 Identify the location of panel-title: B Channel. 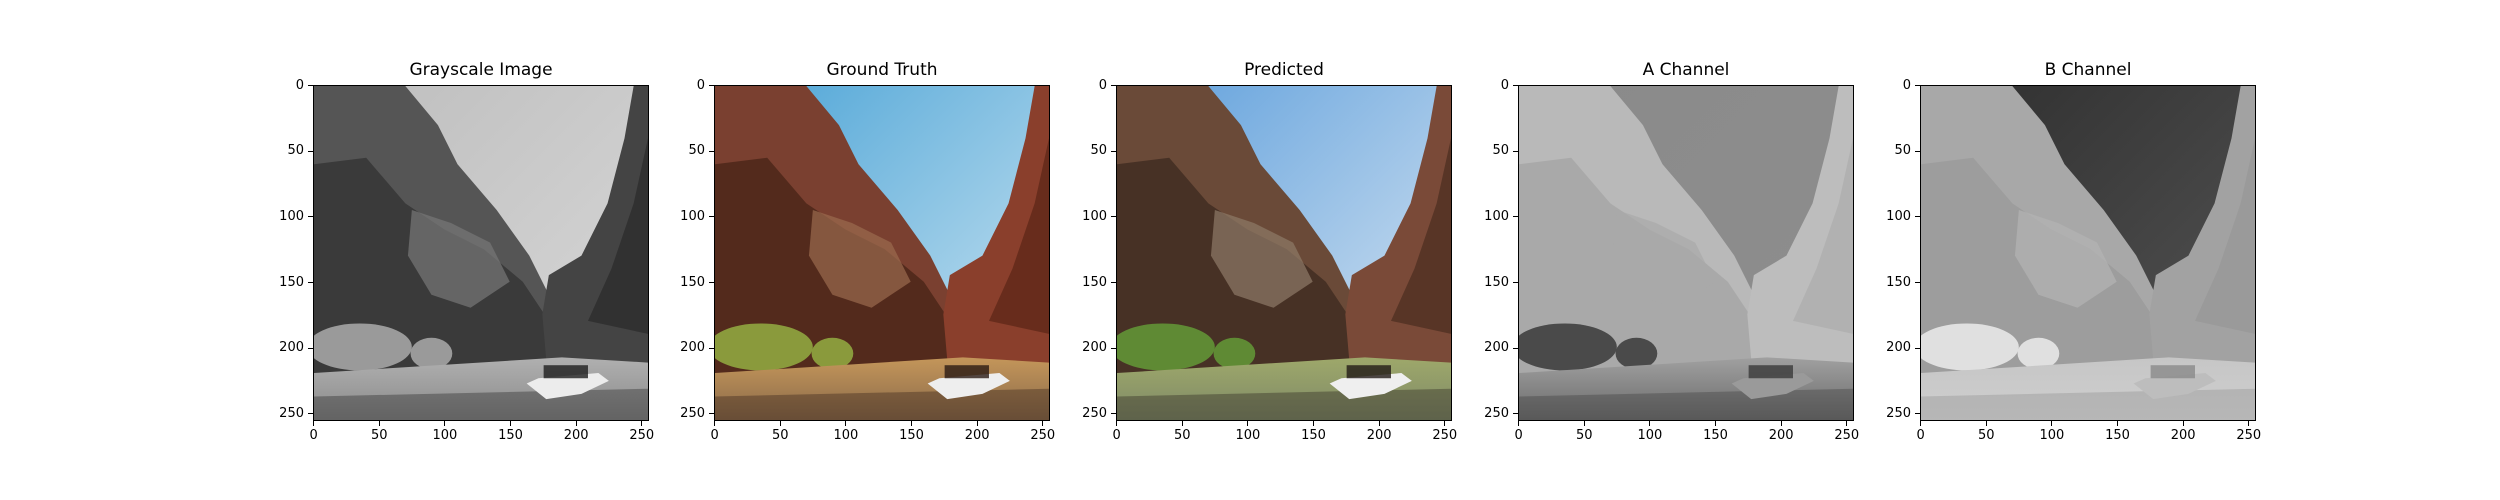
(2088, 70).